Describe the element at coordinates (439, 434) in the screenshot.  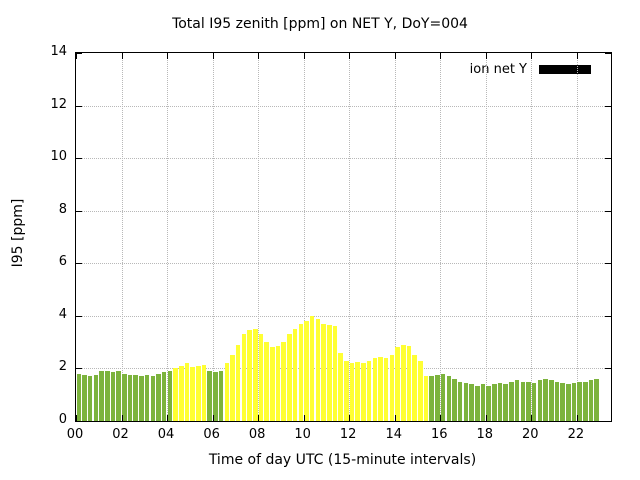
I see `x-tick-label: 16` at that location.